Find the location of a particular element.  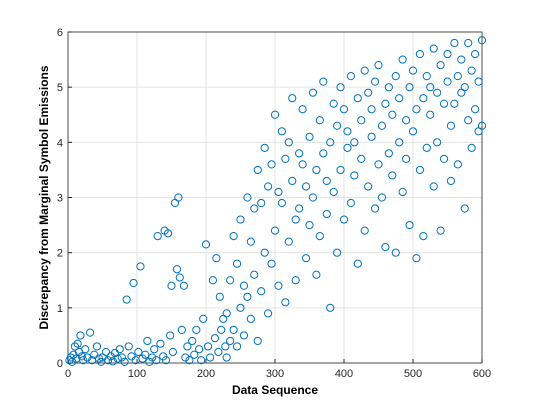

y-tick-label: 2 is located at coordinates (60, 254).